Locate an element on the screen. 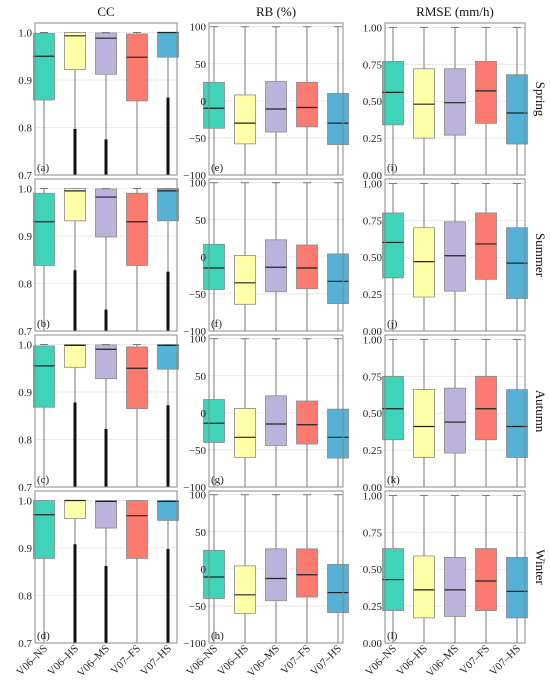 The width and height of the screenshot is (550, 689). panel-label: (h) is located at coordinates (217, 636).